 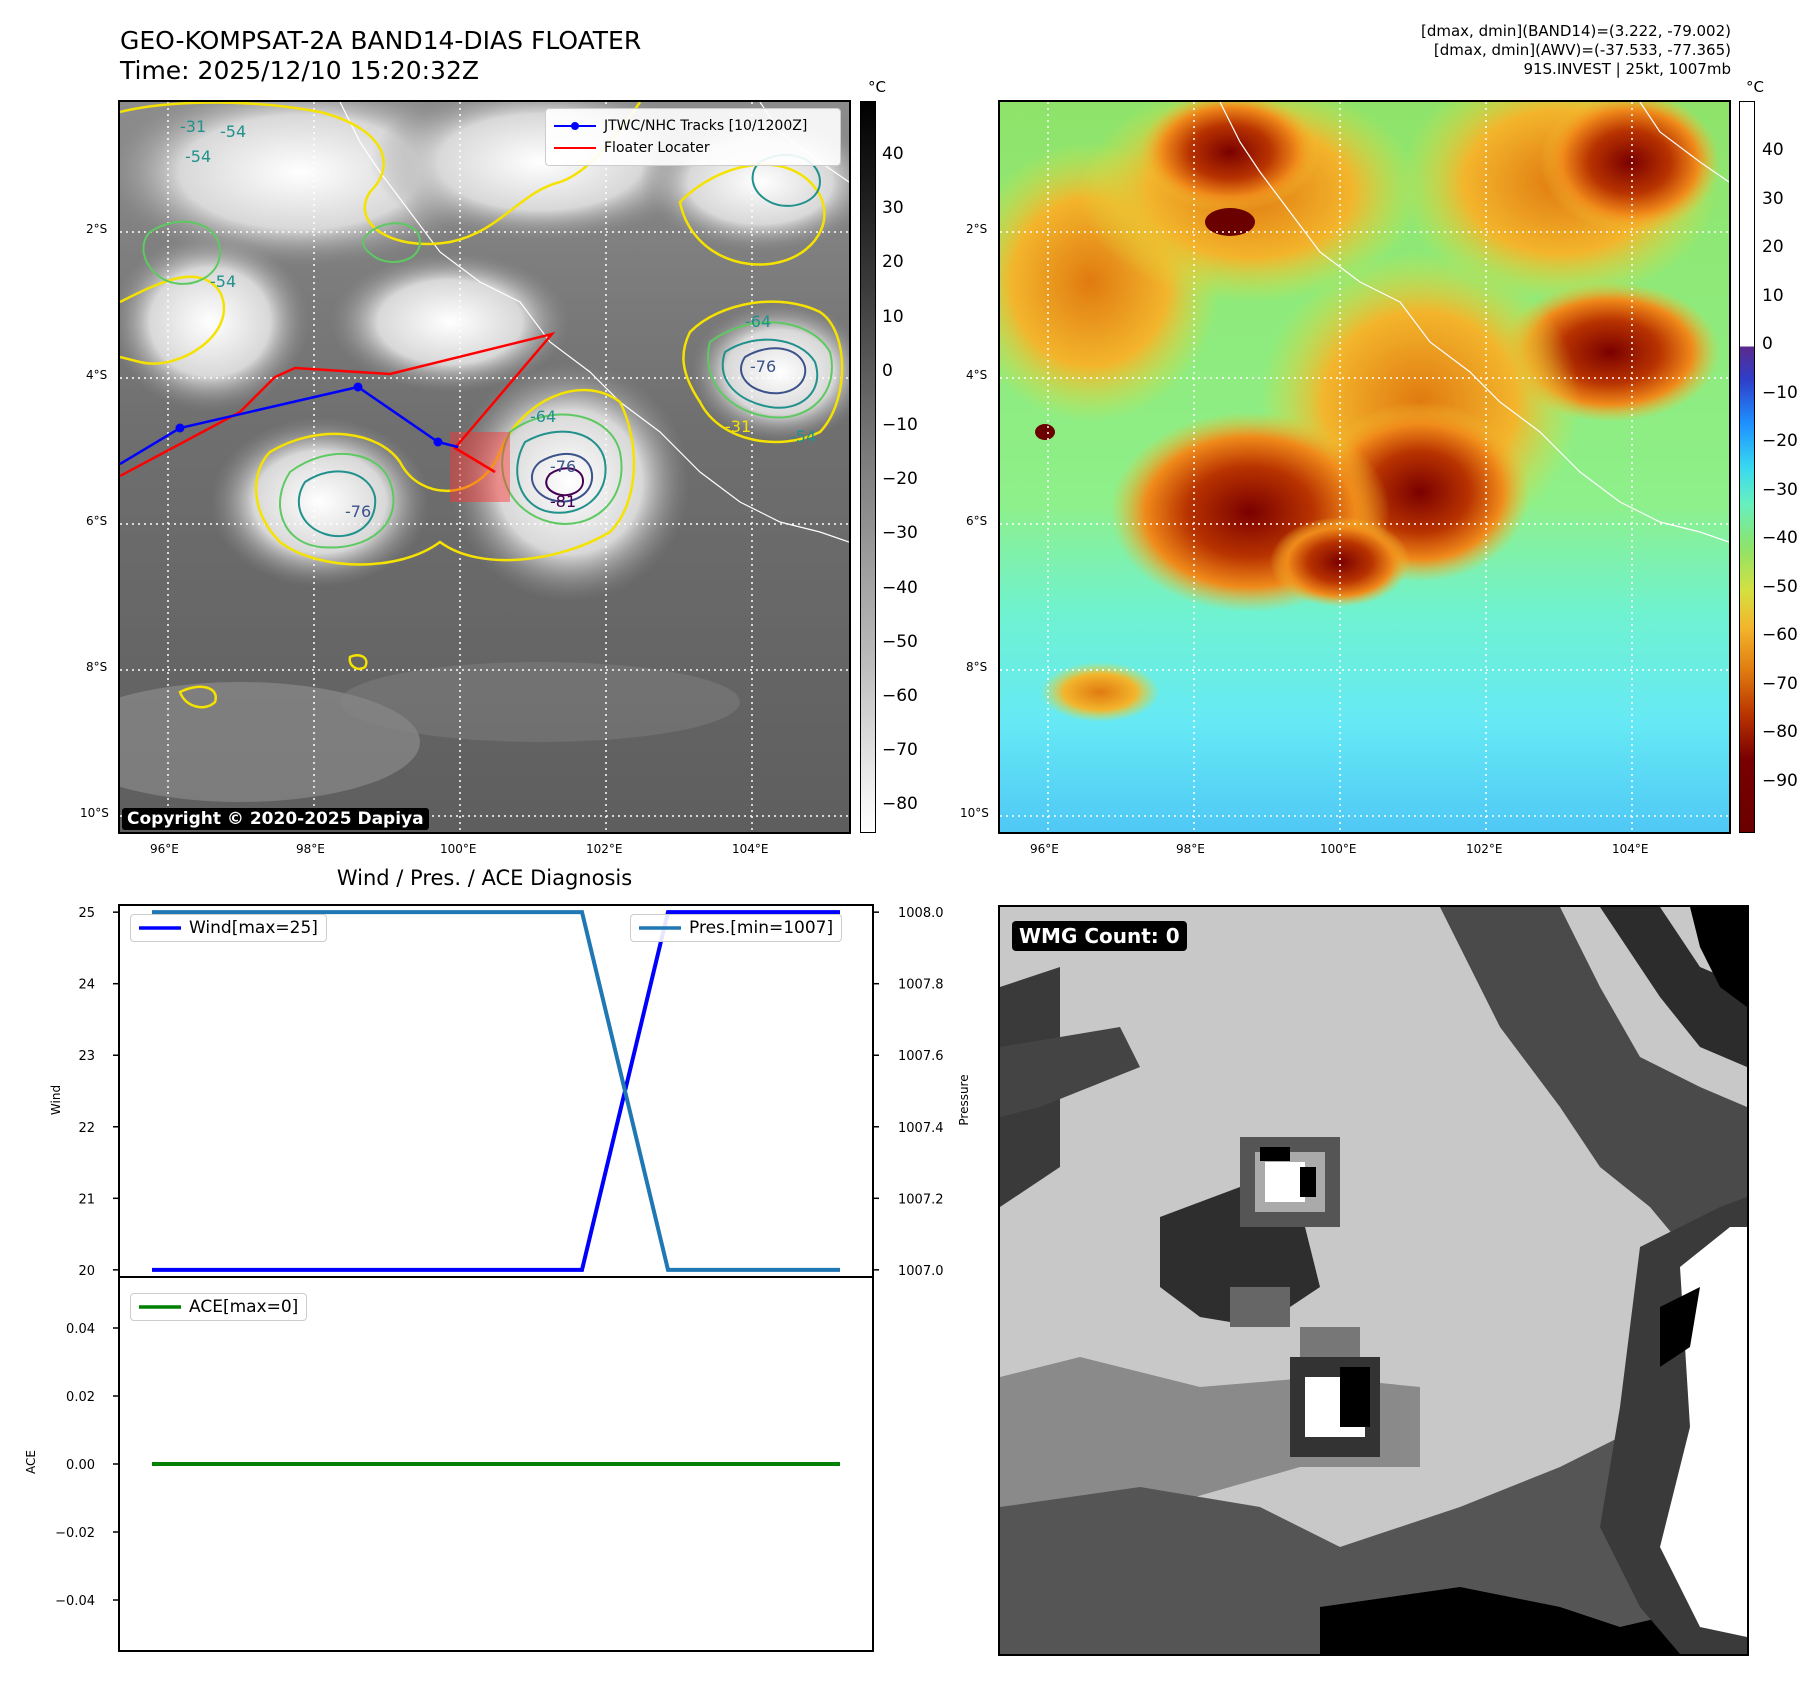 I want to click on ace-tick-label: −0.04, so click(x=75, y=1601).